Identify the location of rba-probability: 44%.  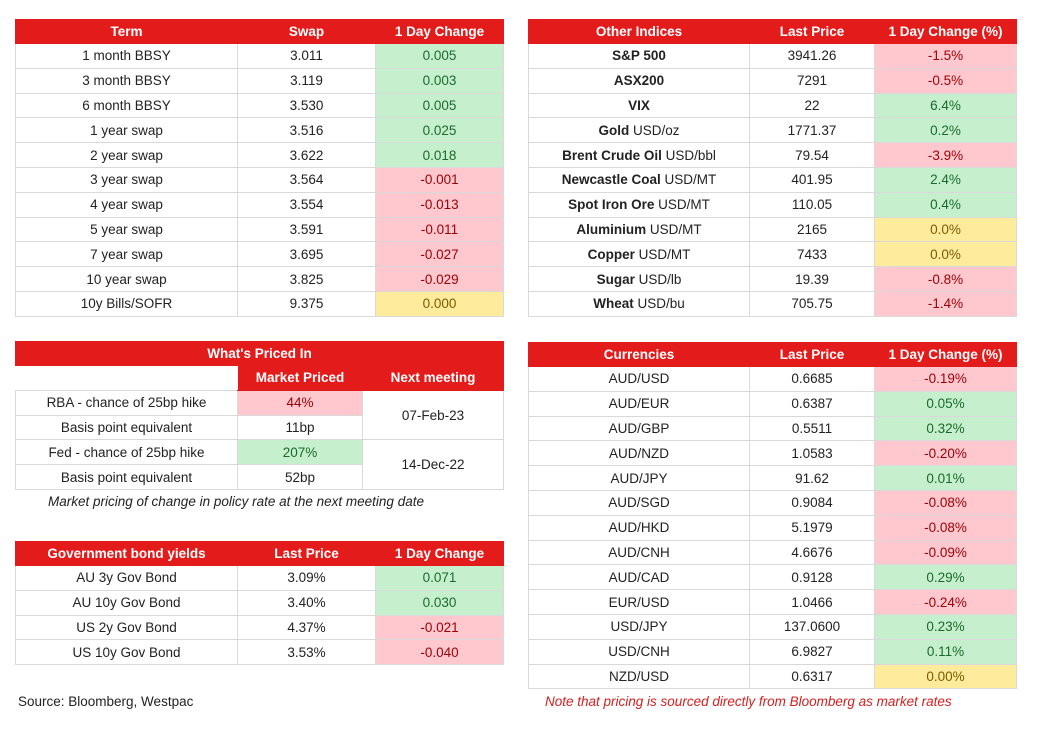
(300, 402).